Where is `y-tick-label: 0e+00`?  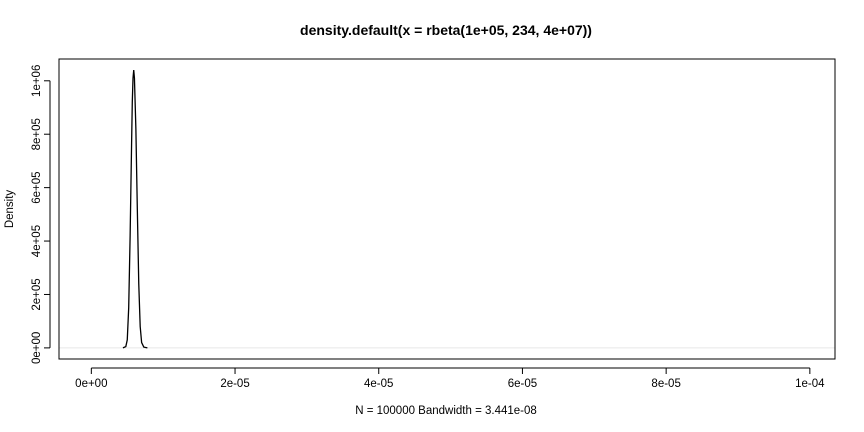
y-tick-label: 0e+00 is located at coordinates (37, 348).